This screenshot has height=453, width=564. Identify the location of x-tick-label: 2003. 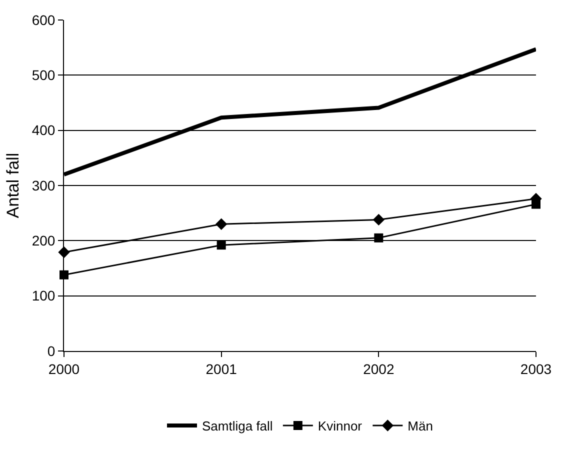
(536, 368).